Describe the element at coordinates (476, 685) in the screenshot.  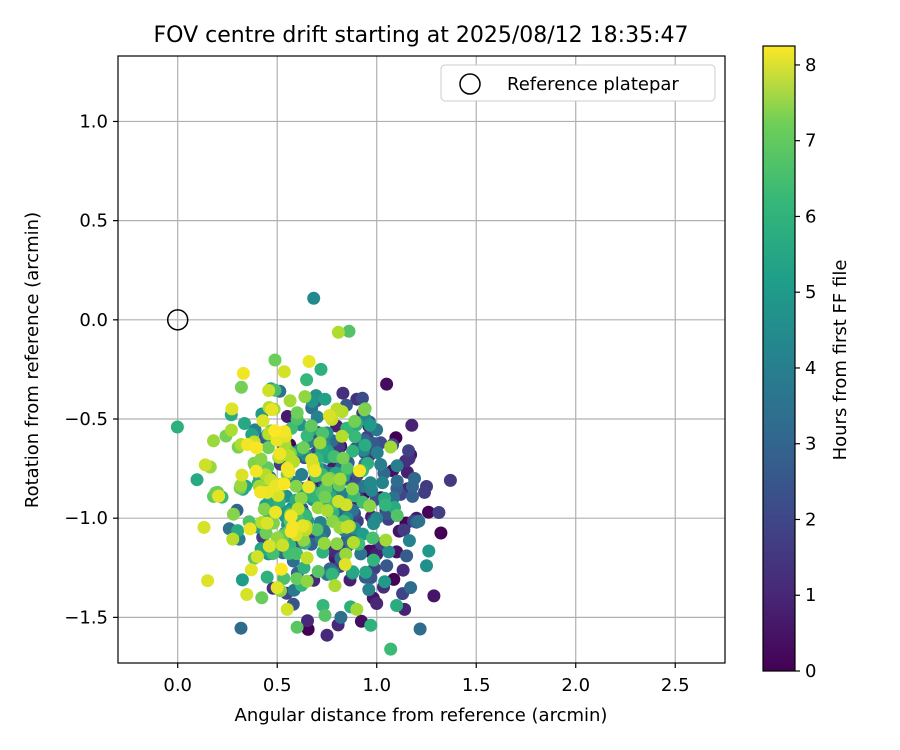
I see `x-tick-label: 1.5` at that location.